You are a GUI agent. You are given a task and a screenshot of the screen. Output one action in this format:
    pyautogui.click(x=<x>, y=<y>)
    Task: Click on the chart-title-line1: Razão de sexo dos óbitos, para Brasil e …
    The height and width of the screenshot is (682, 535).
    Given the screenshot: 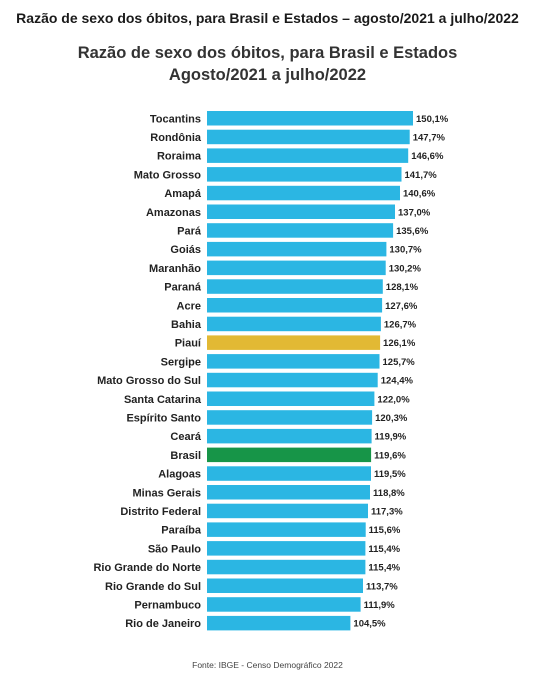 What is the action you would take?
    pyautogui.click(x=267, y=53)
    